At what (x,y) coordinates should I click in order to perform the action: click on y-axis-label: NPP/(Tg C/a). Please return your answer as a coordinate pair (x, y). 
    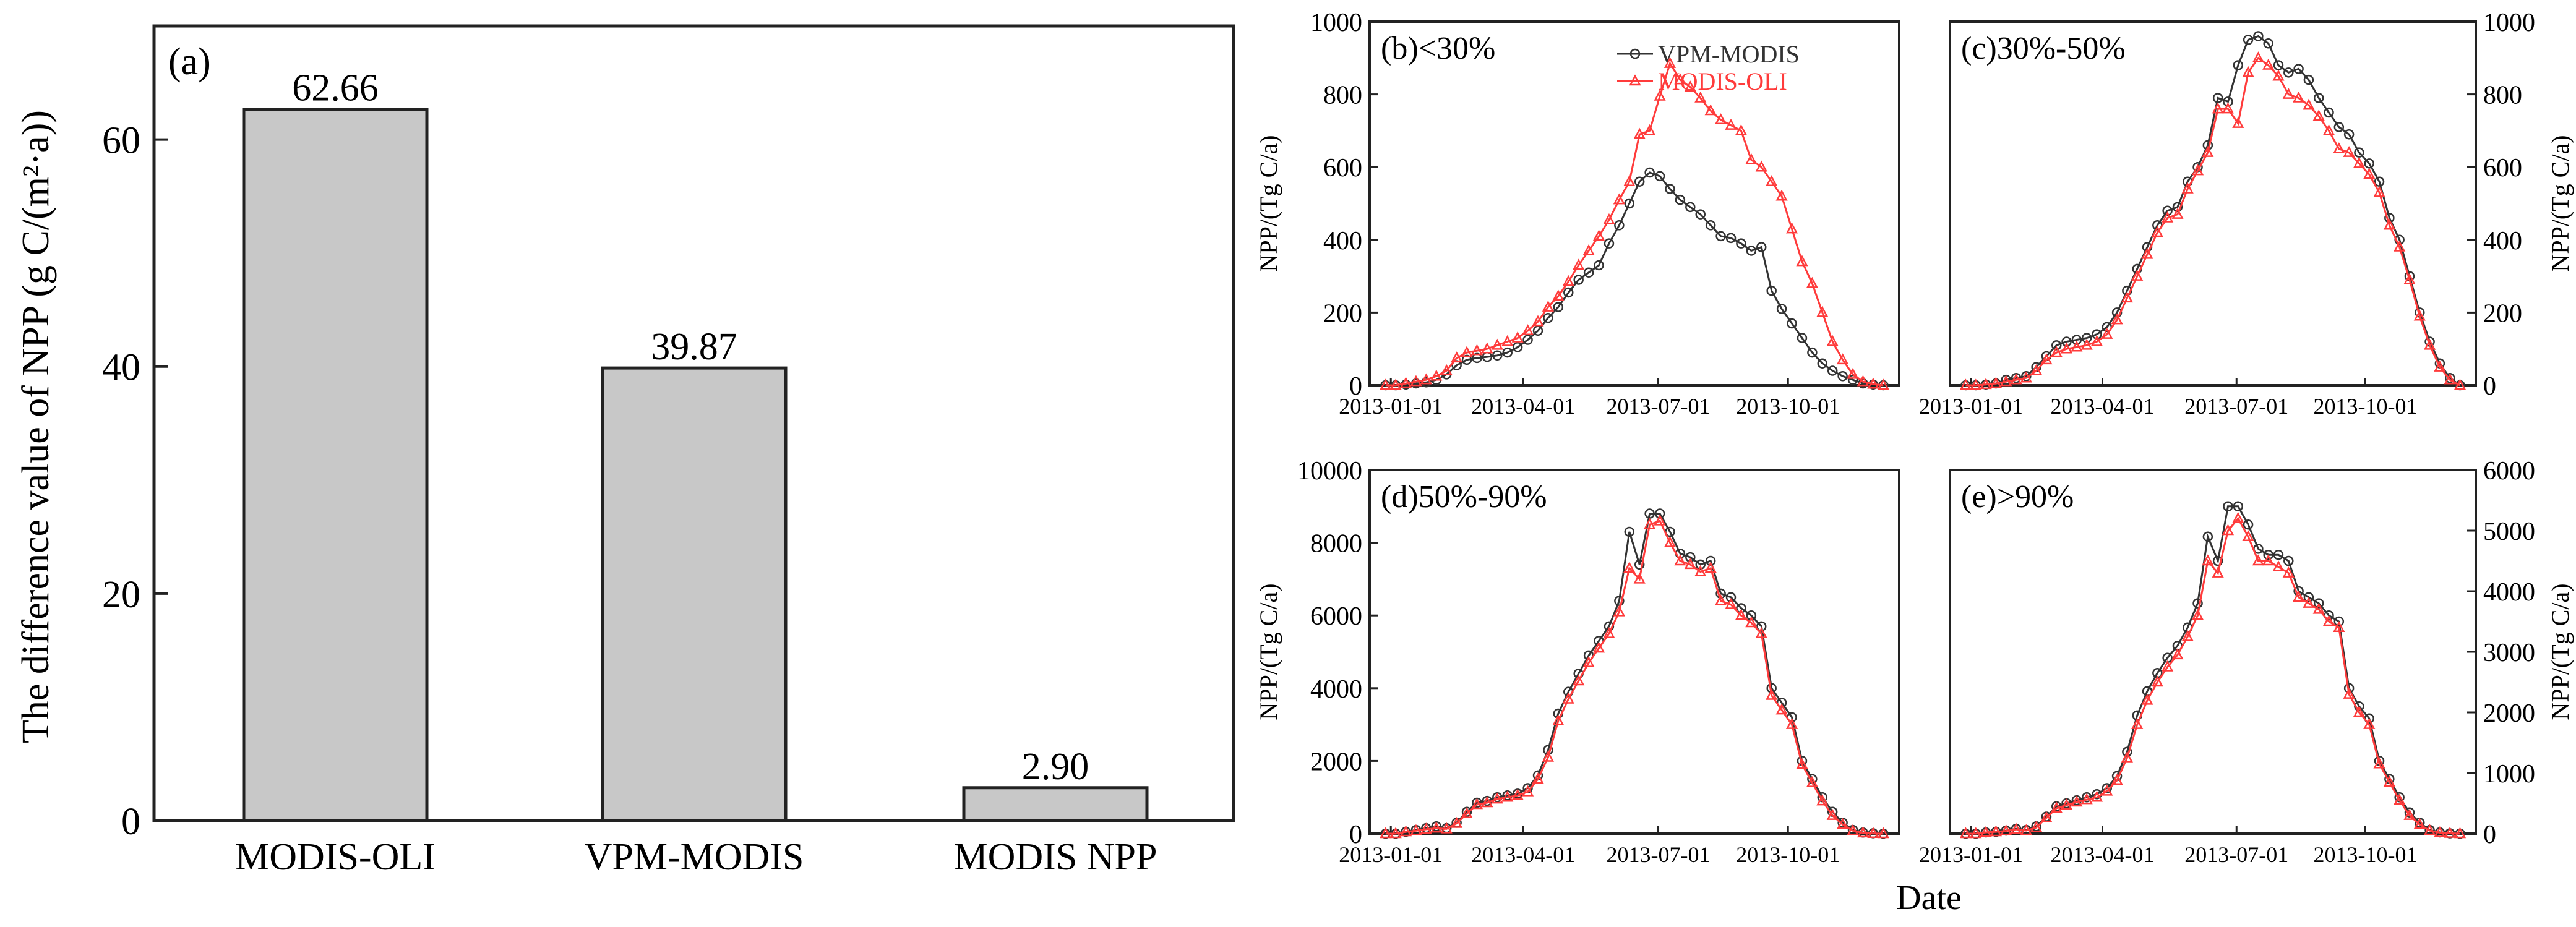
    Looking at the image, I should click on (1268, 651).